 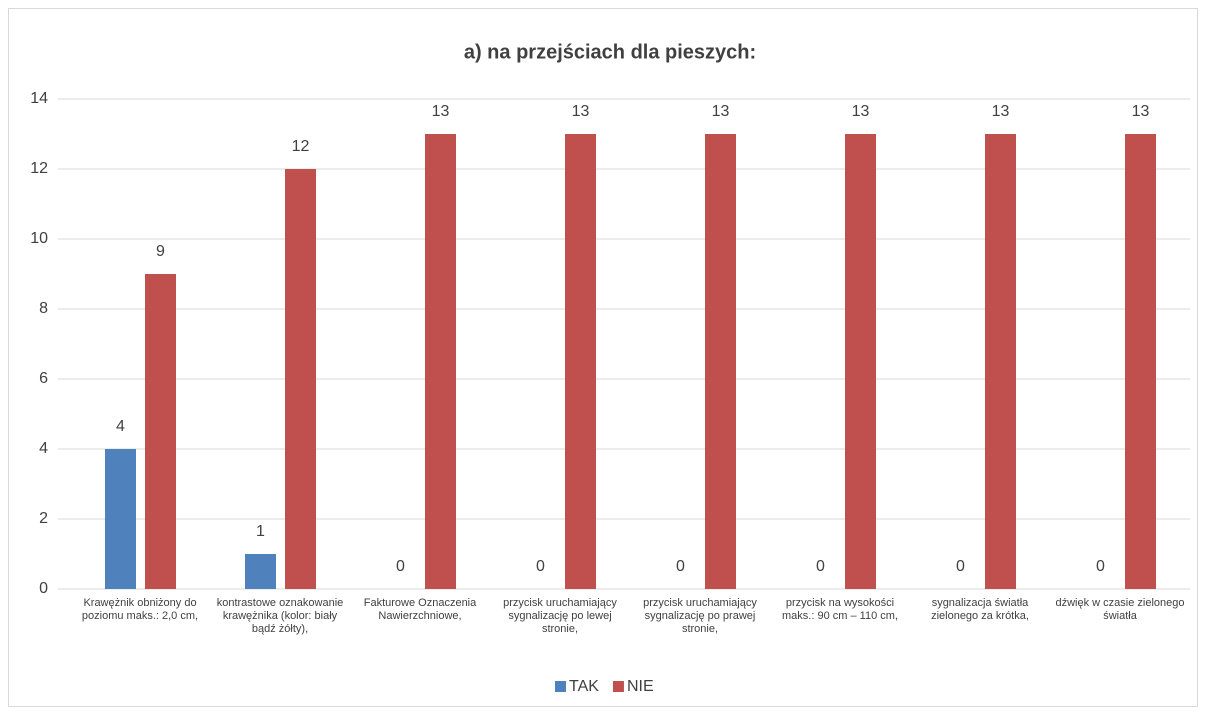 I want to click on x-tick-label-box: Fakturowe Oznaczenia Nawierzchniowe,, so click(x=420, y=609).